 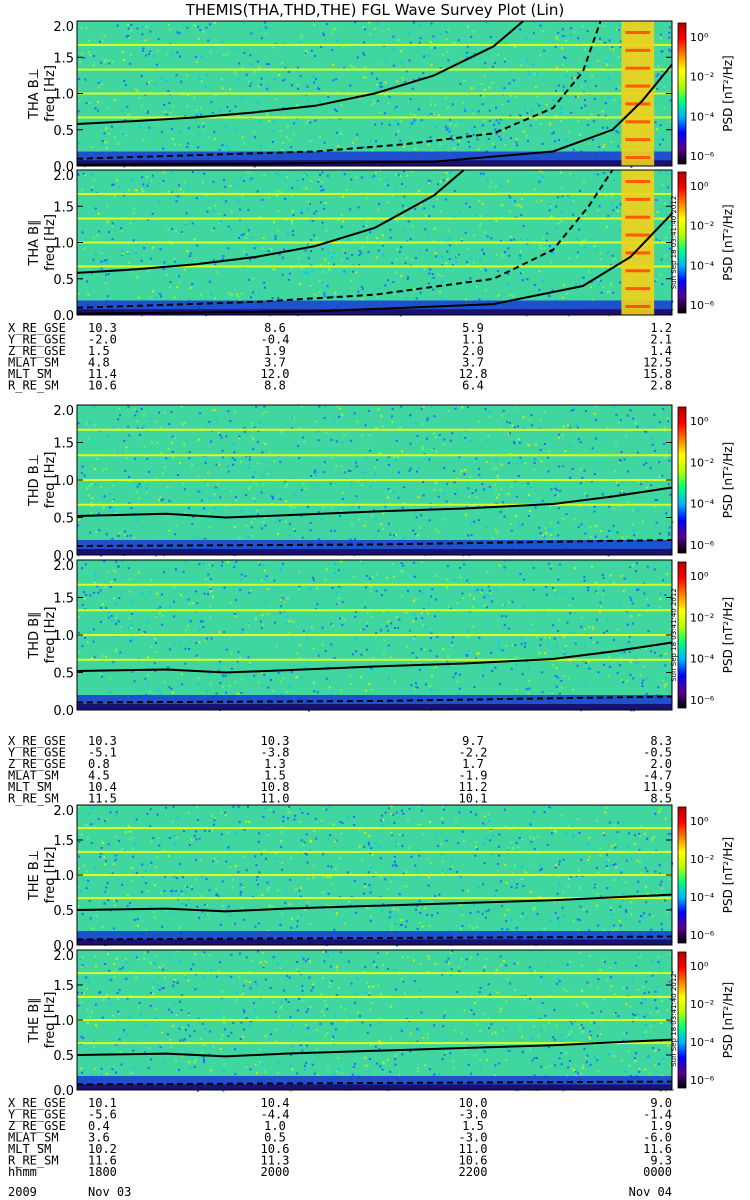 I want to click on ephemeris-value: 1.2, so click(x=661, y=328).